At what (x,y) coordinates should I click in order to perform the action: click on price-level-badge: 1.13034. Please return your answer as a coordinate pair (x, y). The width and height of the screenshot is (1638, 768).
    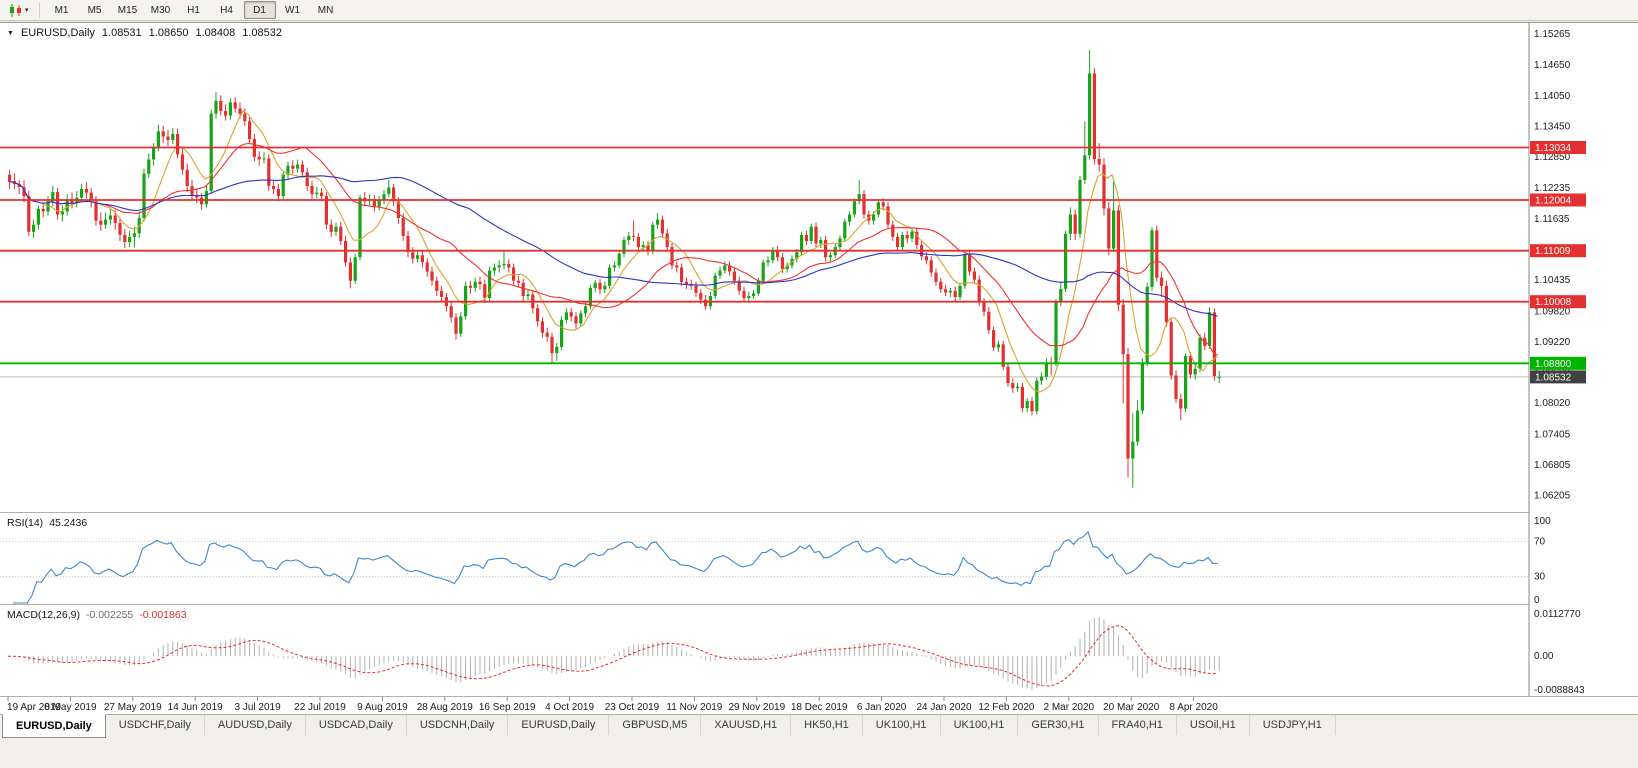
    Looking at the image, I should click on (1558, 147).